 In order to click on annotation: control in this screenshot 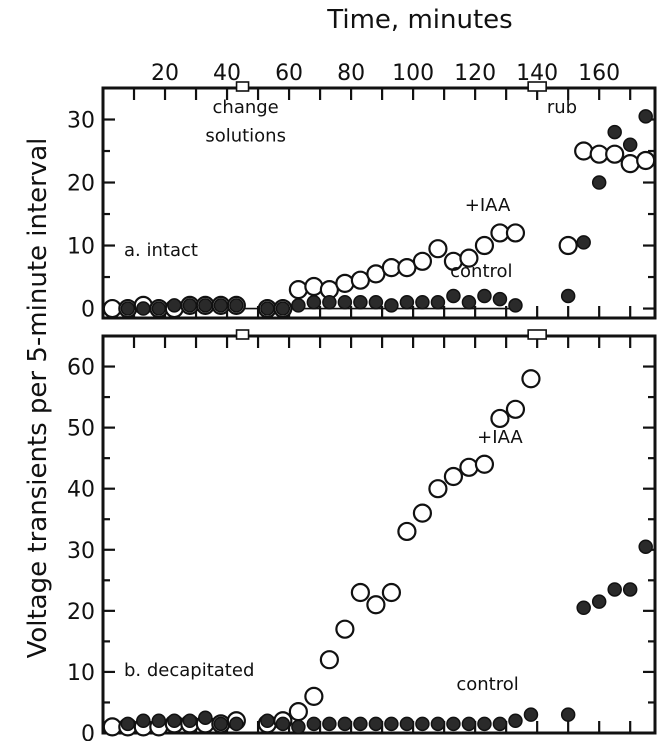, I will do `click(487, 684)`.